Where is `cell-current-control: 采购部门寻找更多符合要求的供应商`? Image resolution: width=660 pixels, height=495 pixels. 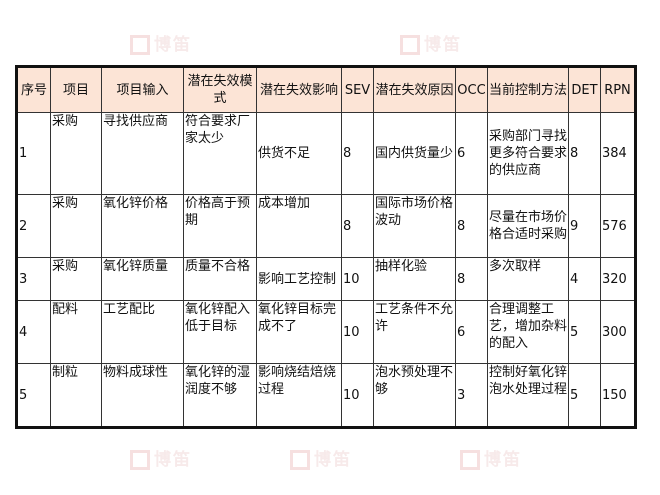 cell-current-control: 采购部门寻找更多符合要求的供应商 is located at coordinates (528, 153).